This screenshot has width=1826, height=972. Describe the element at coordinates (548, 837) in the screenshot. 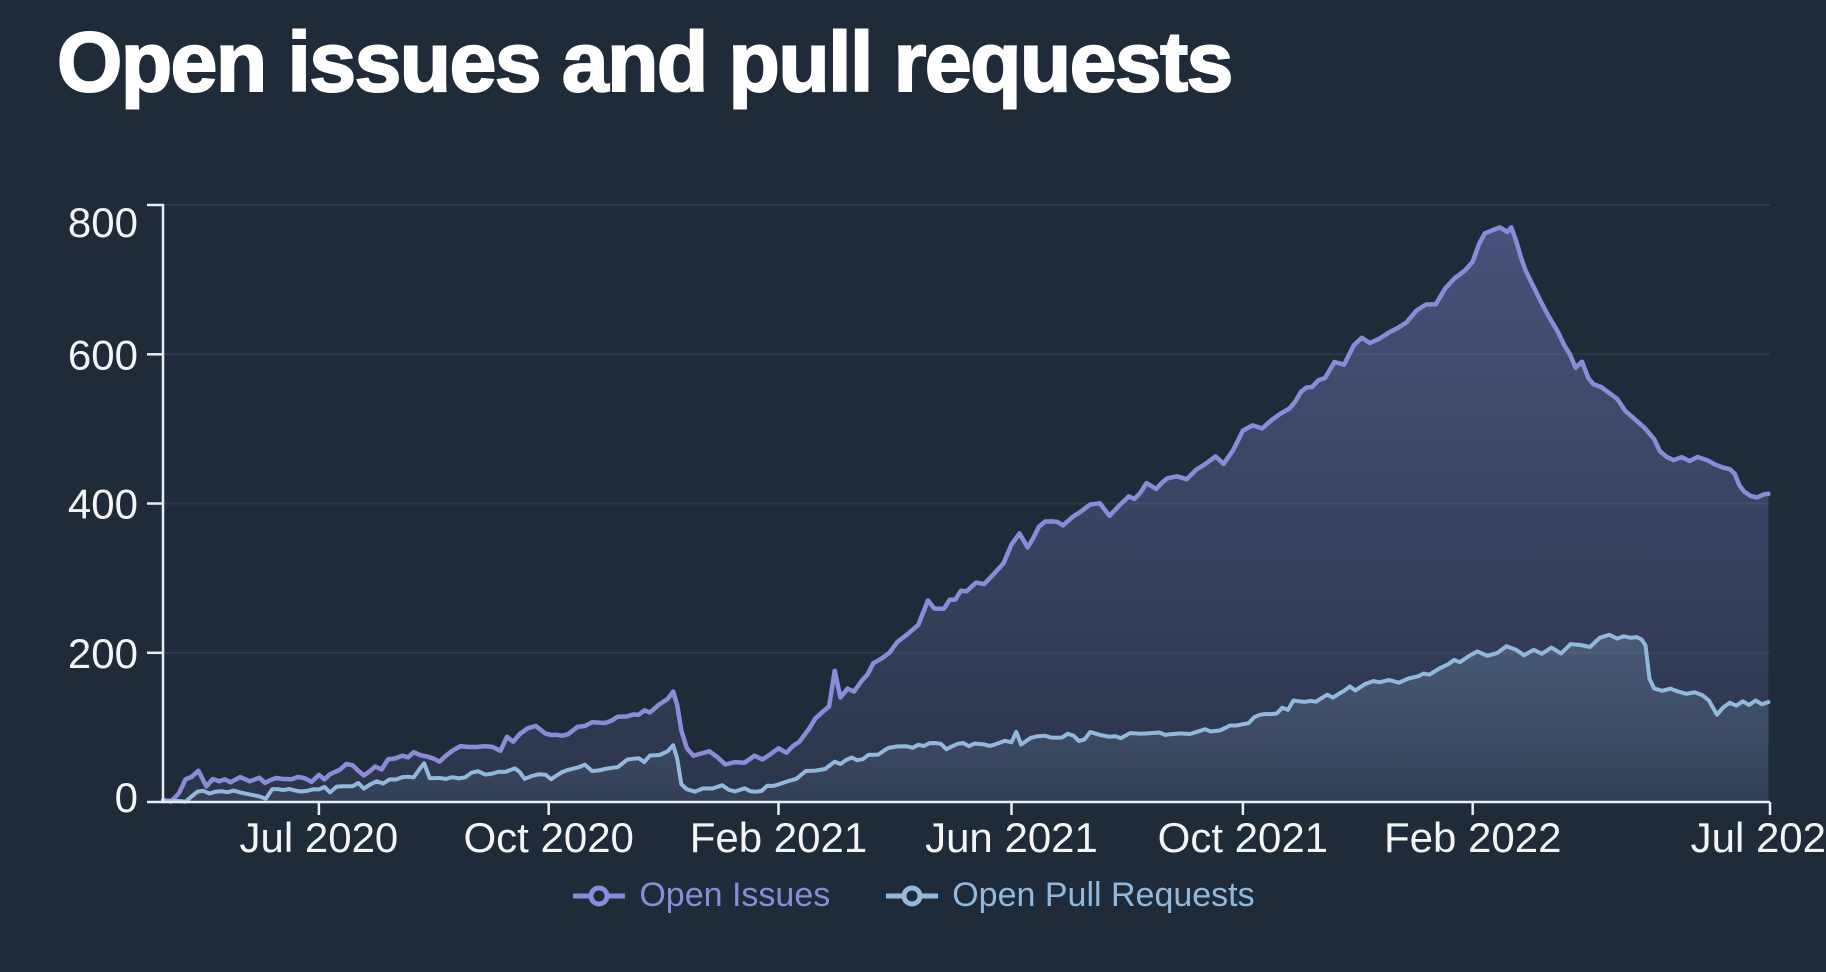

I see `x-tick-label-oct-2020: Oct 2020` at that location.